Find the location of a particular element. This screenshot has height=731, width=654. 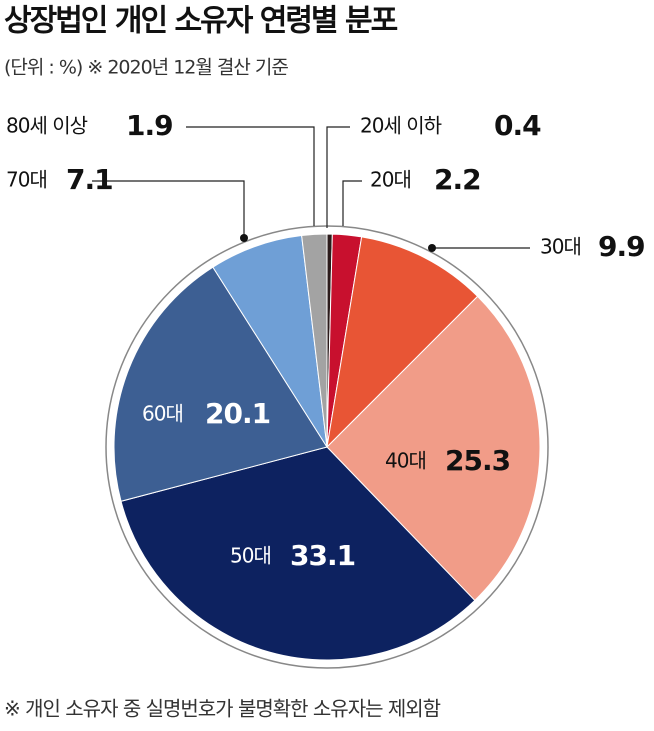

slice-label: 50대 is located at coordinates (250, 556).